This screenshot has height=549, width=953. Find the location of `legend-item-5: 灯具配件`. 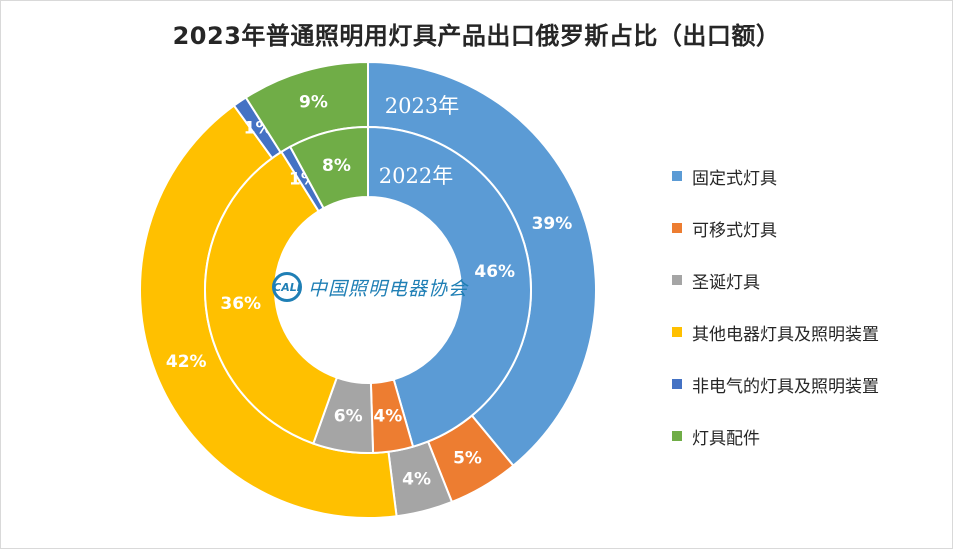

legend-item-5: 灯具配件 is located at coordinates (775, 436).